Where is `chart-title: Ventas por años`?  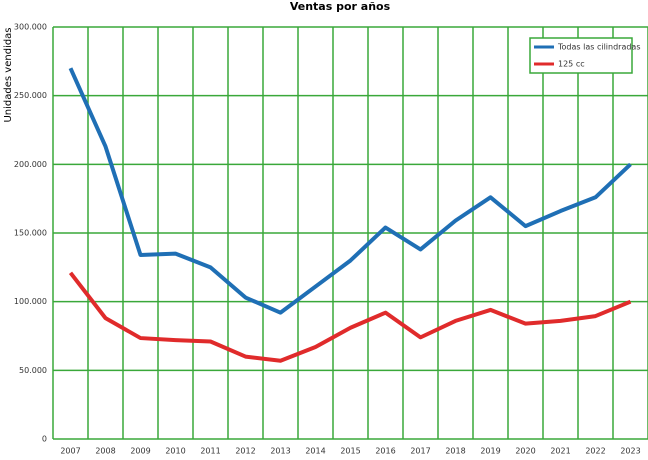
chart-title: Ventas por años is located at coordinates (340, 6).